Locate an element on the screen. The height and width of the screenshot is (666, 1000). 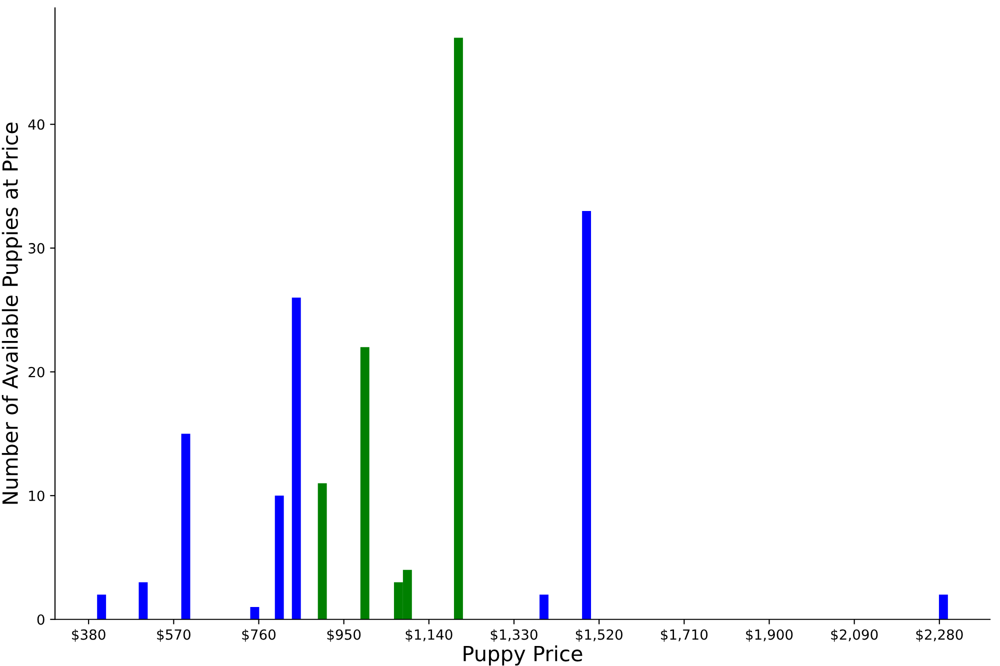
y-tick-label: 30 is located at coordinates (36, 248).